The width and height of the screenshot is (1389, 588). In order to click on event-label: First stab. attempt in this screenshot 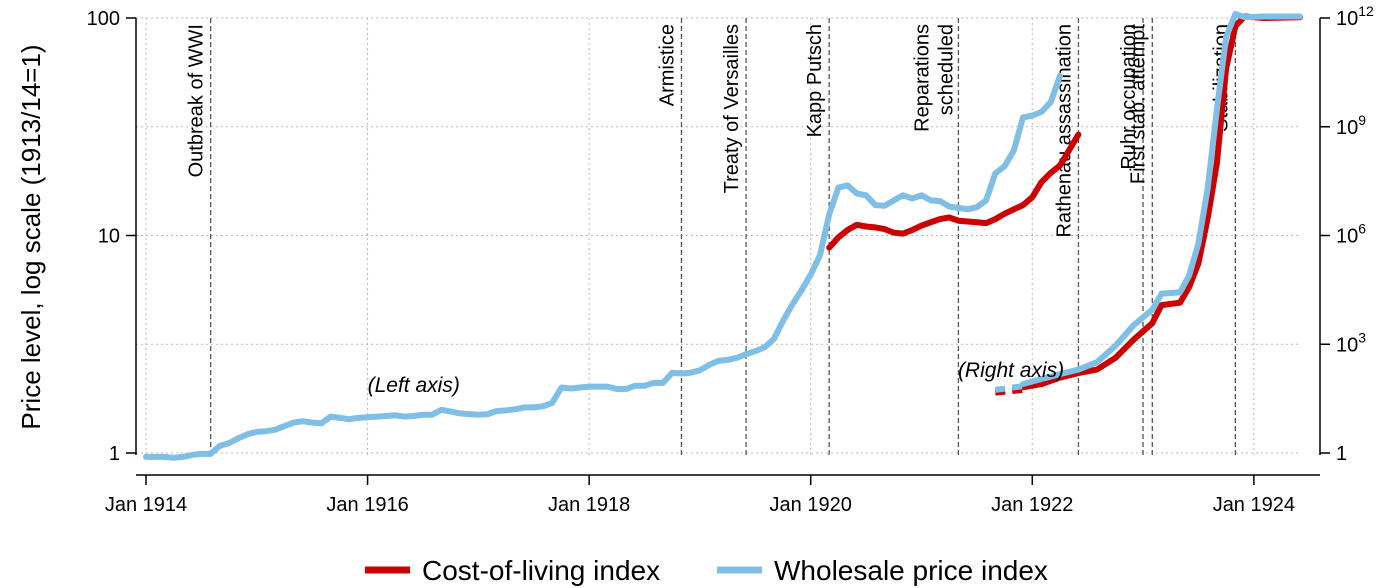, I will do `click(1138, 104)`.